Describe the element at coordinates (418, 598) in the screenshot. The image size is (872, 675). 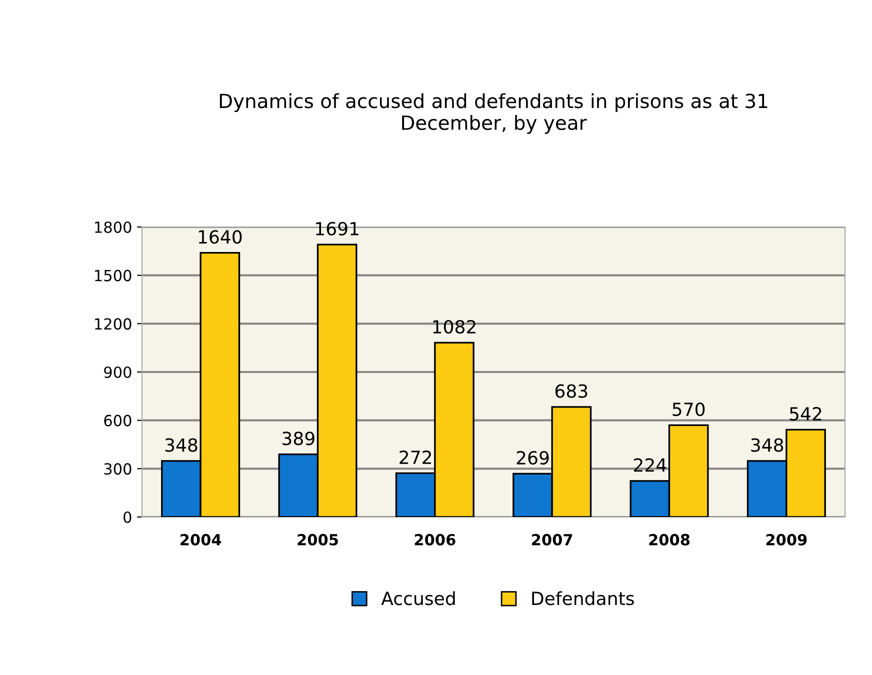
I see `legend-label: Accused` at that location.